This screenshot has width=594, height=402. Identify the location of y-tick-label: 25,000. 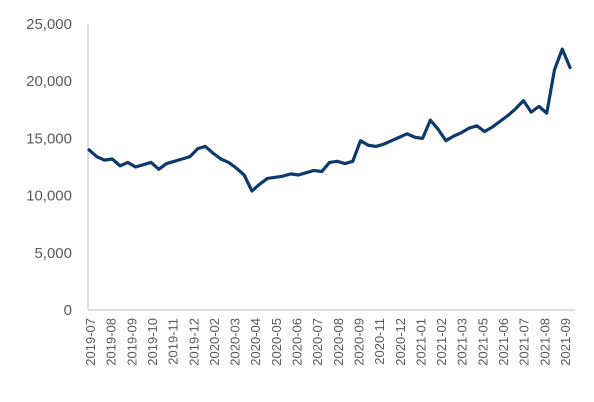
(49, 24).